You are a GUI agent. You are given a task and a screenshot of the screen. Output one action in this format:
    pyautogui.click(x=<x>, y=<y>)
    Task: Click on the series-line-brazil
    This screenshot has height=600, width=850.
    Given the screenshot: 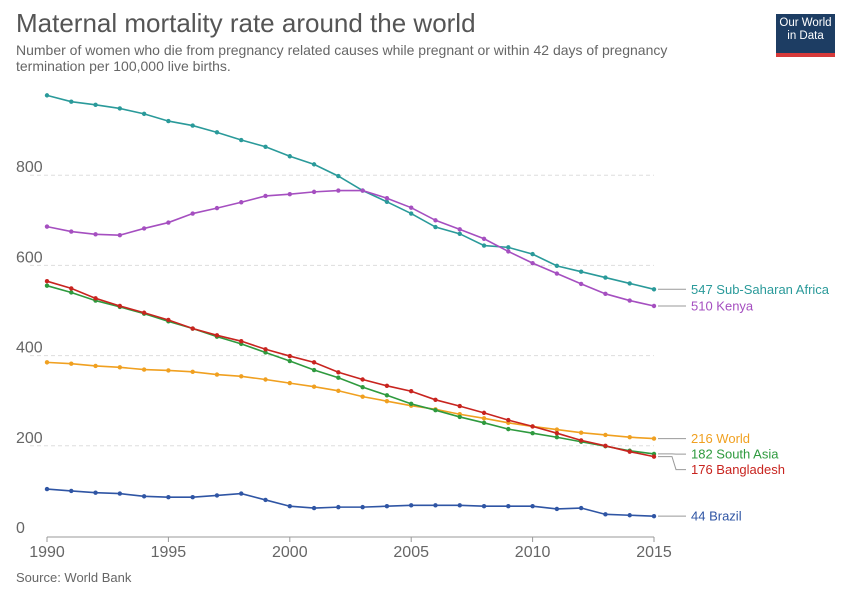 What is the action you would take?
    pyautogui.click(x=350, y=502)
    